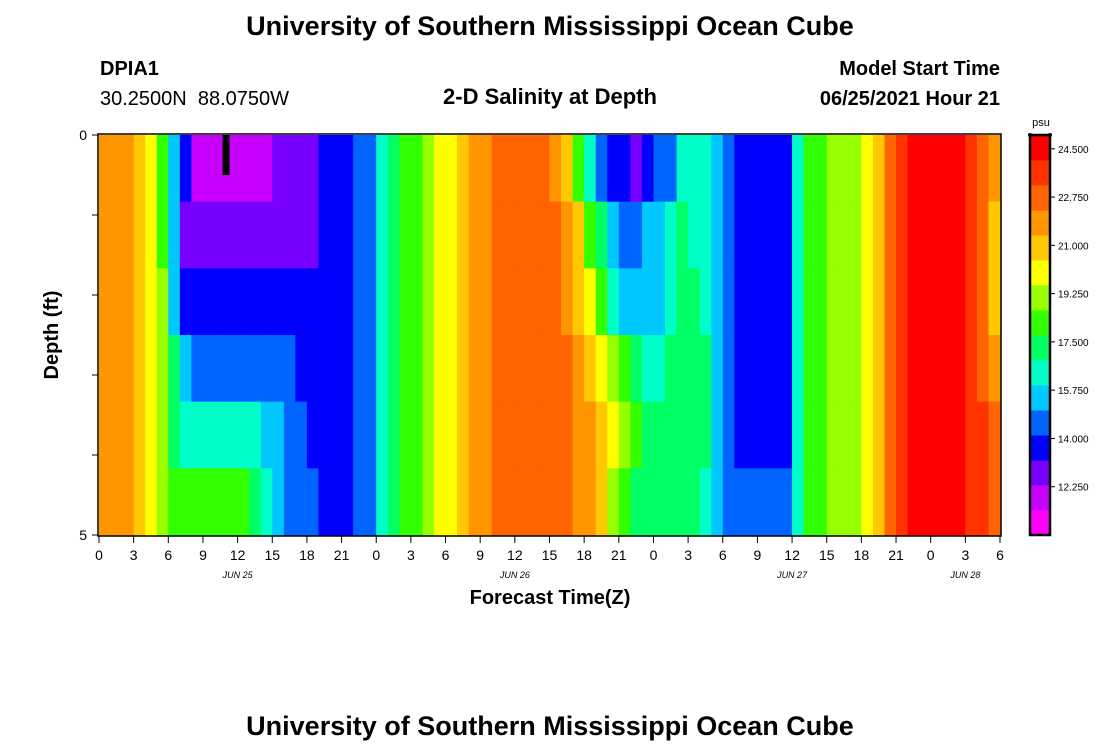 This screenshot has height=750, width=1100. I want to click on x-tick-label: 6, so click(446, 555).